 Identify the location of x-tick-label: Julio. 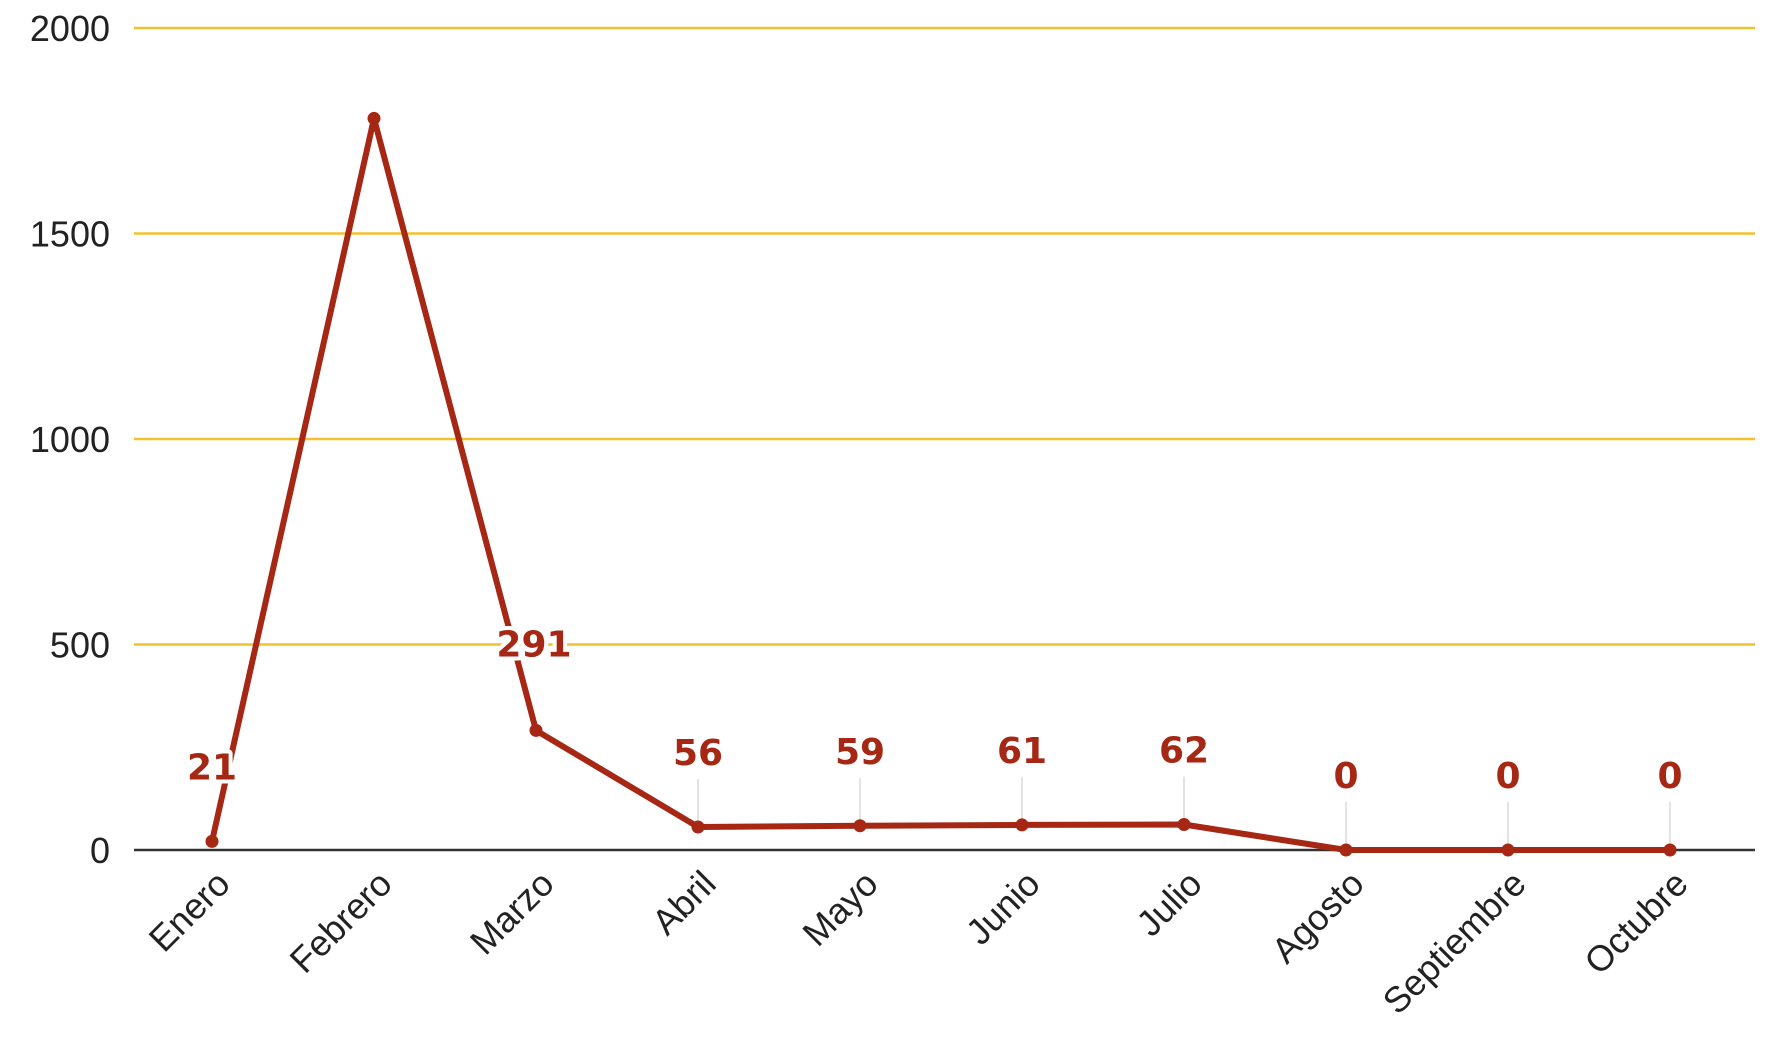
(1168, 903).